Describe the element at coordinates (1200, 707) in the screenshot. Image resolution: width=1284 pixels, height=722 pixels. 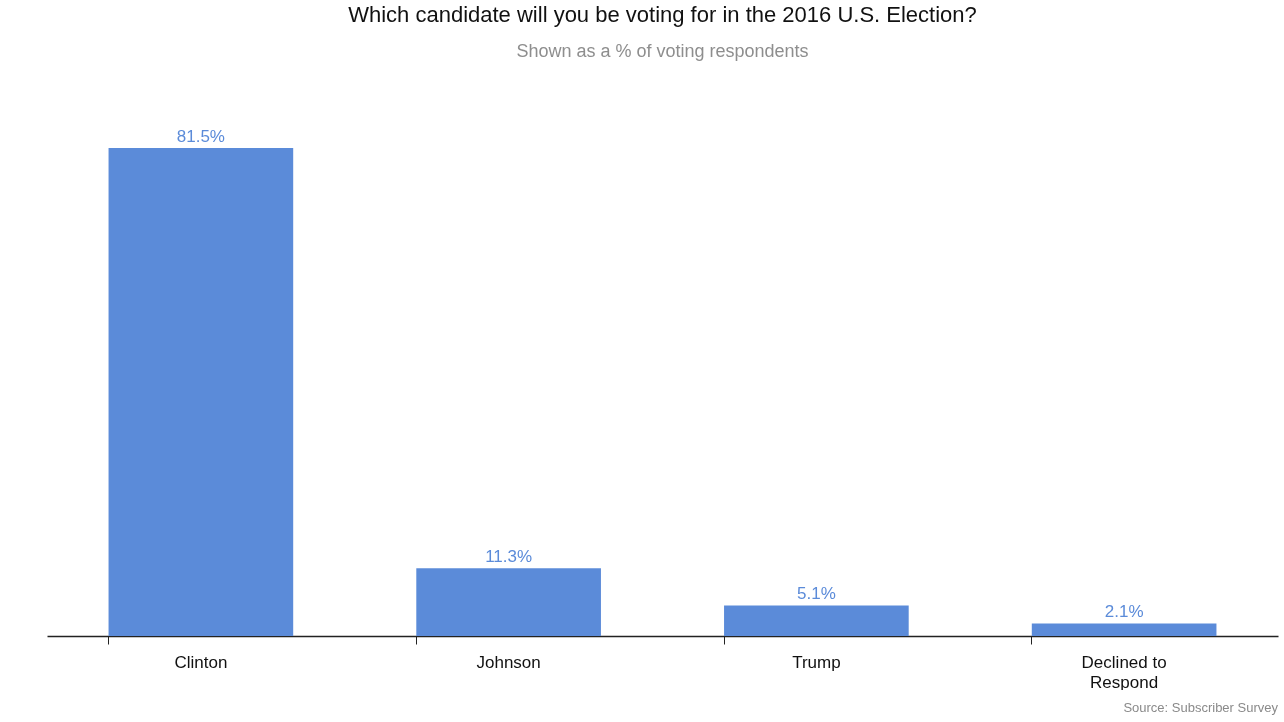
I see `source-note: Source: Subscriber Survey` at that location.